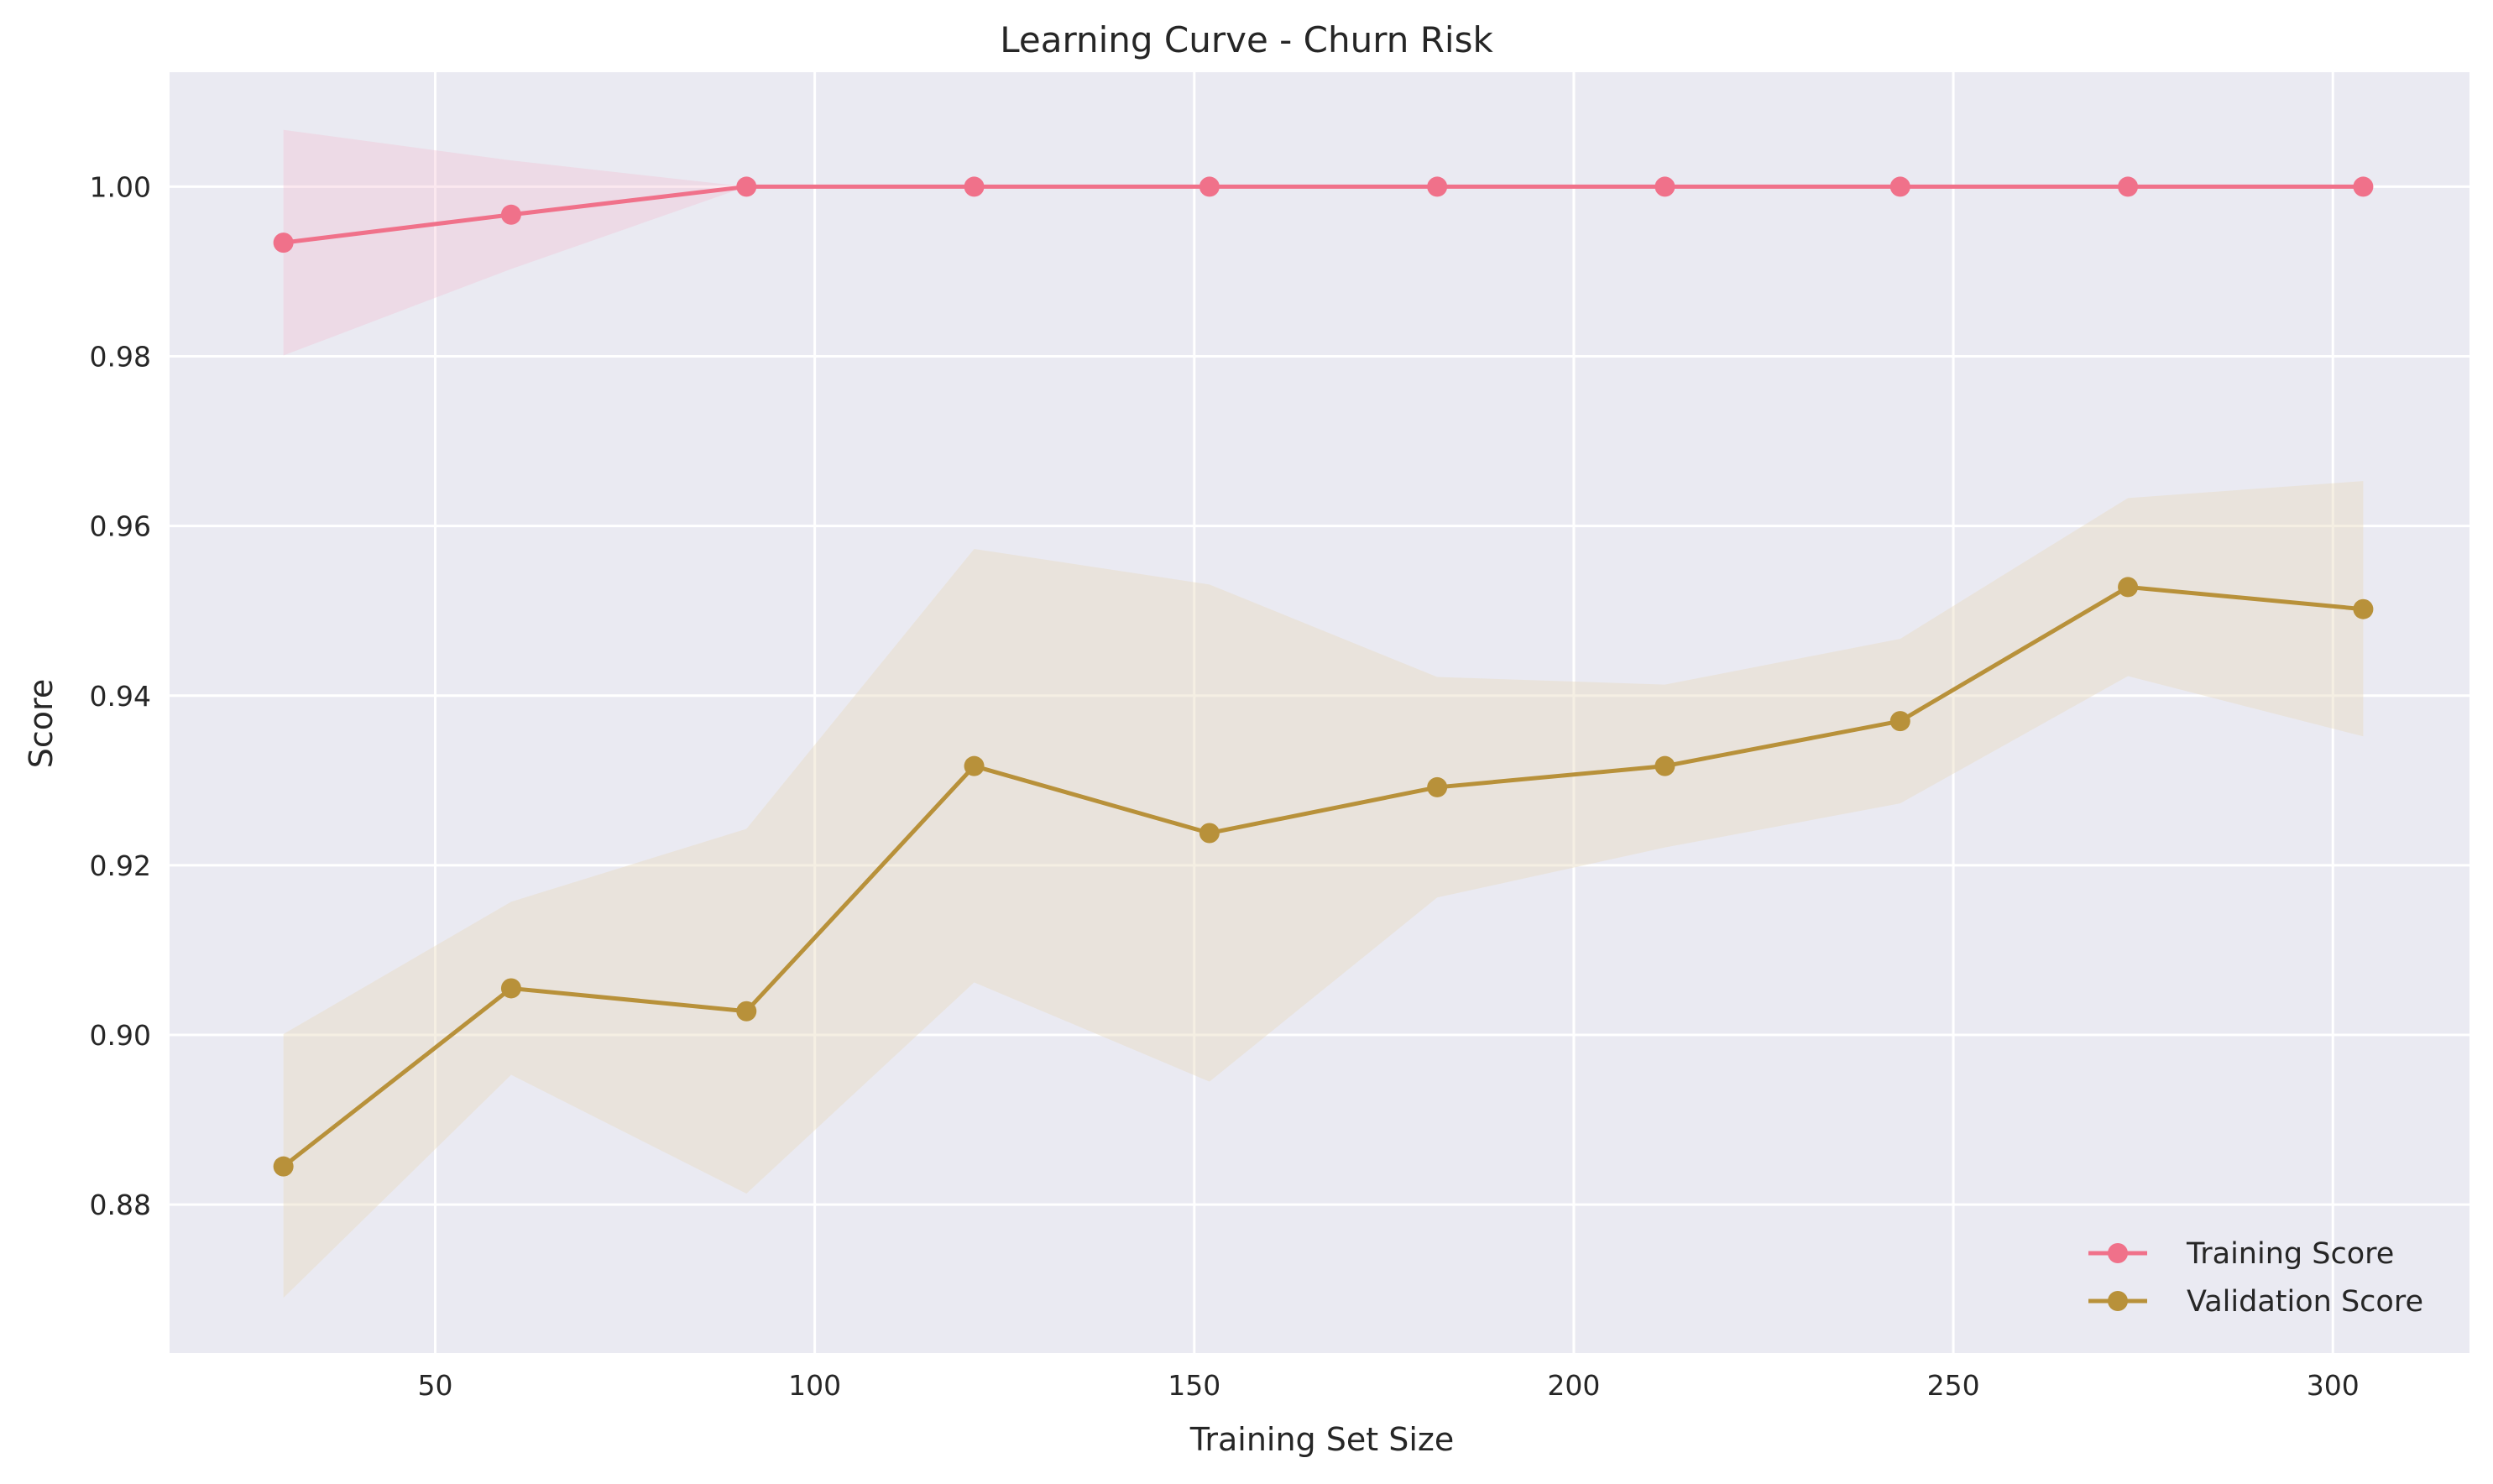  What do you see at coordinates (1322, 1439) in the screenshot?
I see `x-axis-label: Training Set Size` at bounding box center [1322, 1439].